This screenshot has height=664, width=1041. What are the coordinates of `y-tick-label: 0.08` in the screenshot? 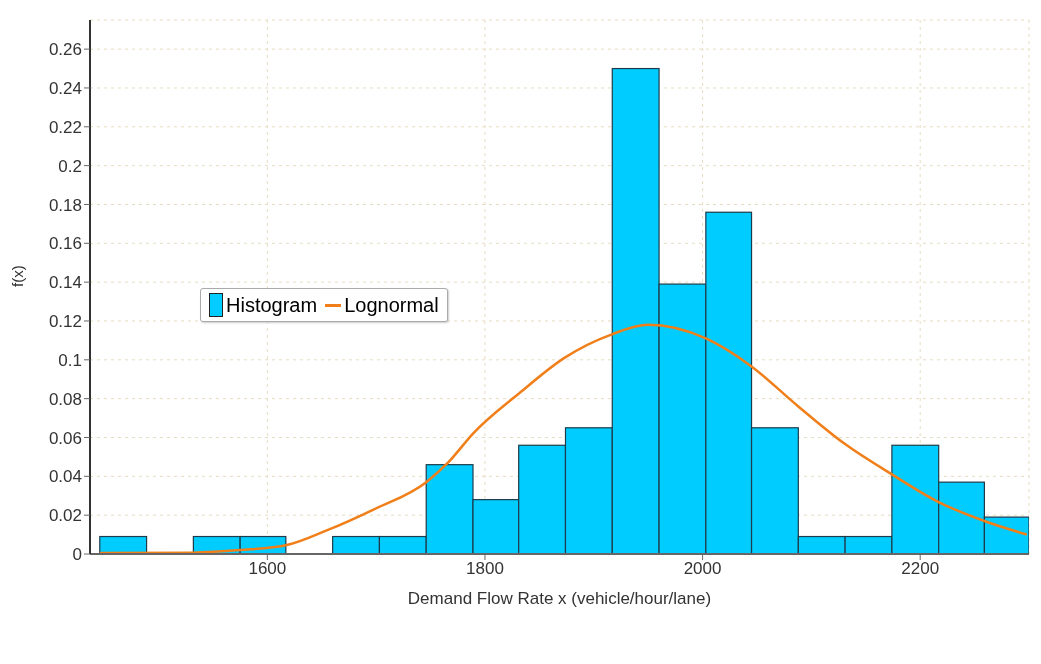 It's located at (65, 399).